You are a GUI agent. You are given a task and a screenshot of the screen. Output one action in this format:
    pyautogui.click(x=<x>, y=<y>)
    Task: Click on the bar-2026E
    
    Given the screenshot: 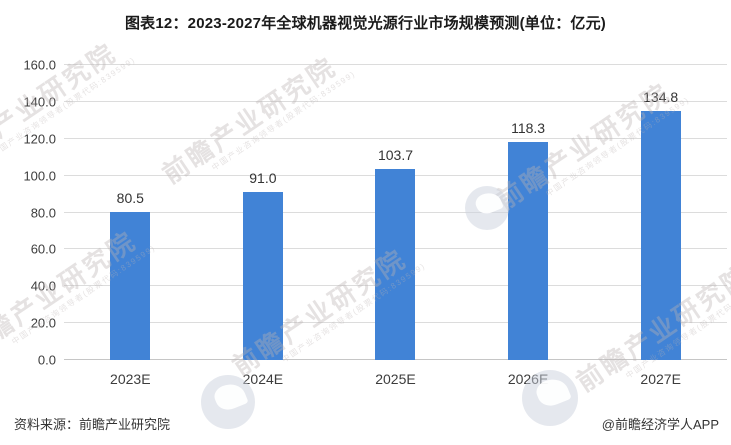 What is the action you would take?
    pyautogui.click(x=528, y=250)
    